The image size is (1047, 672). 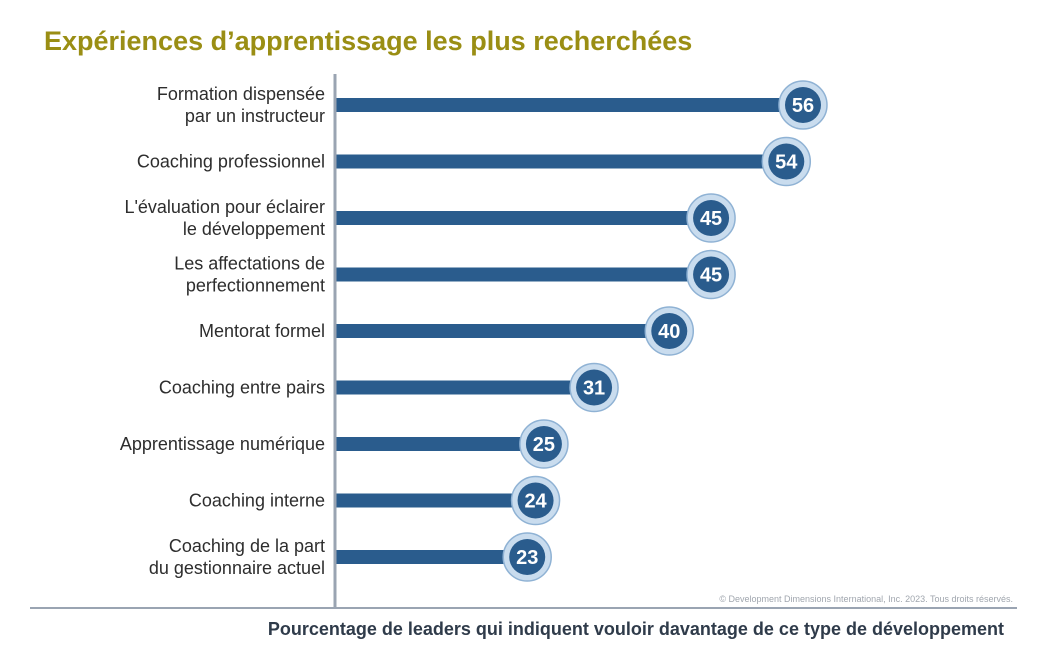 I want to click on category-label-line: Coaching professionnel, so click(x=231, y=162).